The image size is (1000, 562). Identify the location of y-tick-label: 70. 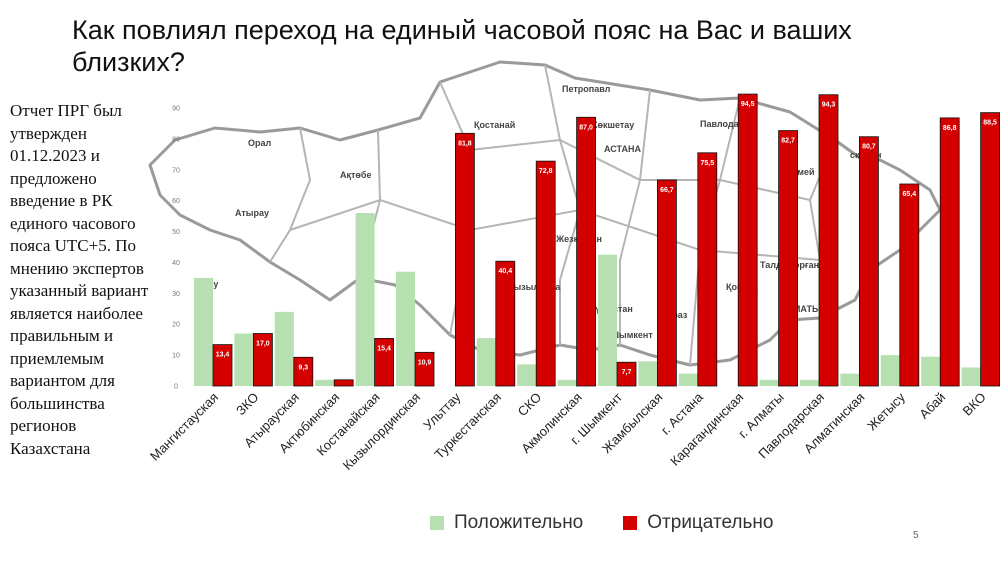
(176, 170).